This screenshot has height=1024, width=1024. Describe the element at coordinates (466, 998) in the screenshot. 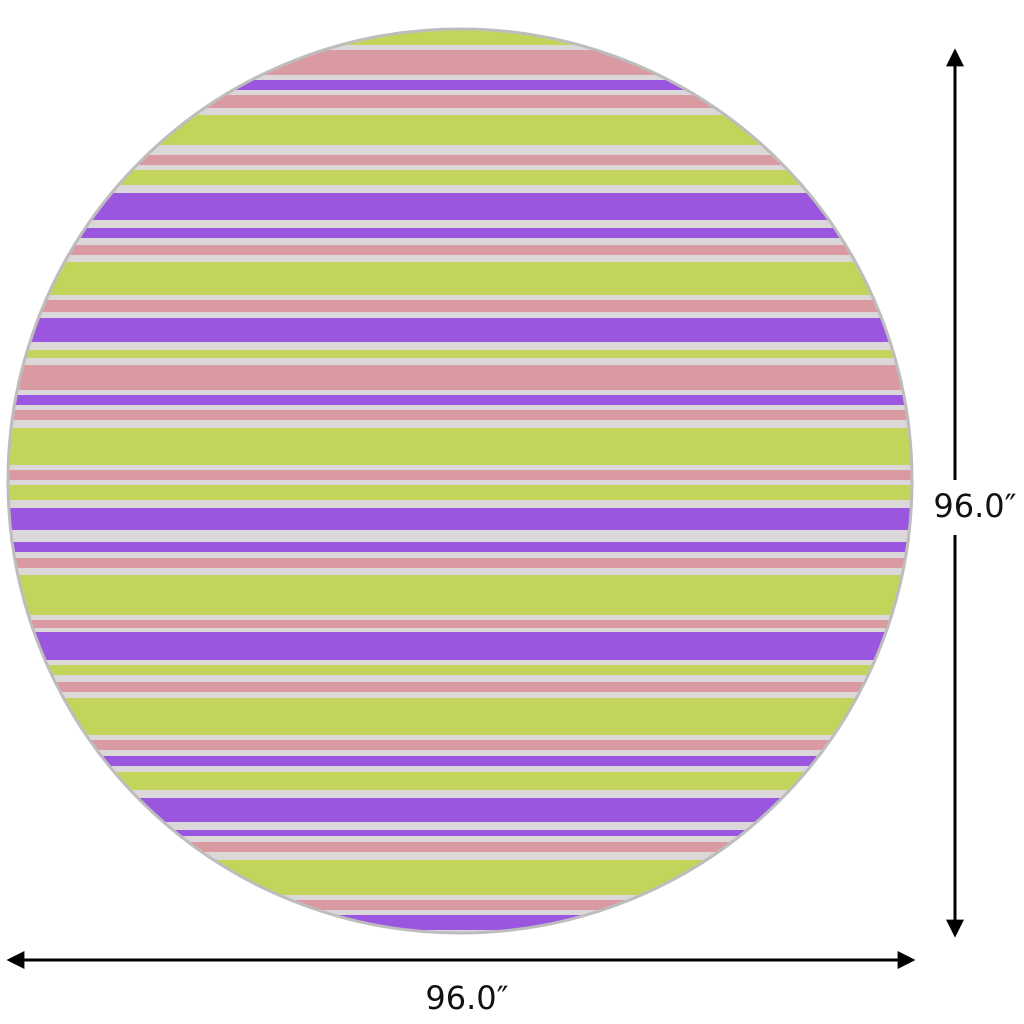

I see `width-label: 96.0″` at that location.